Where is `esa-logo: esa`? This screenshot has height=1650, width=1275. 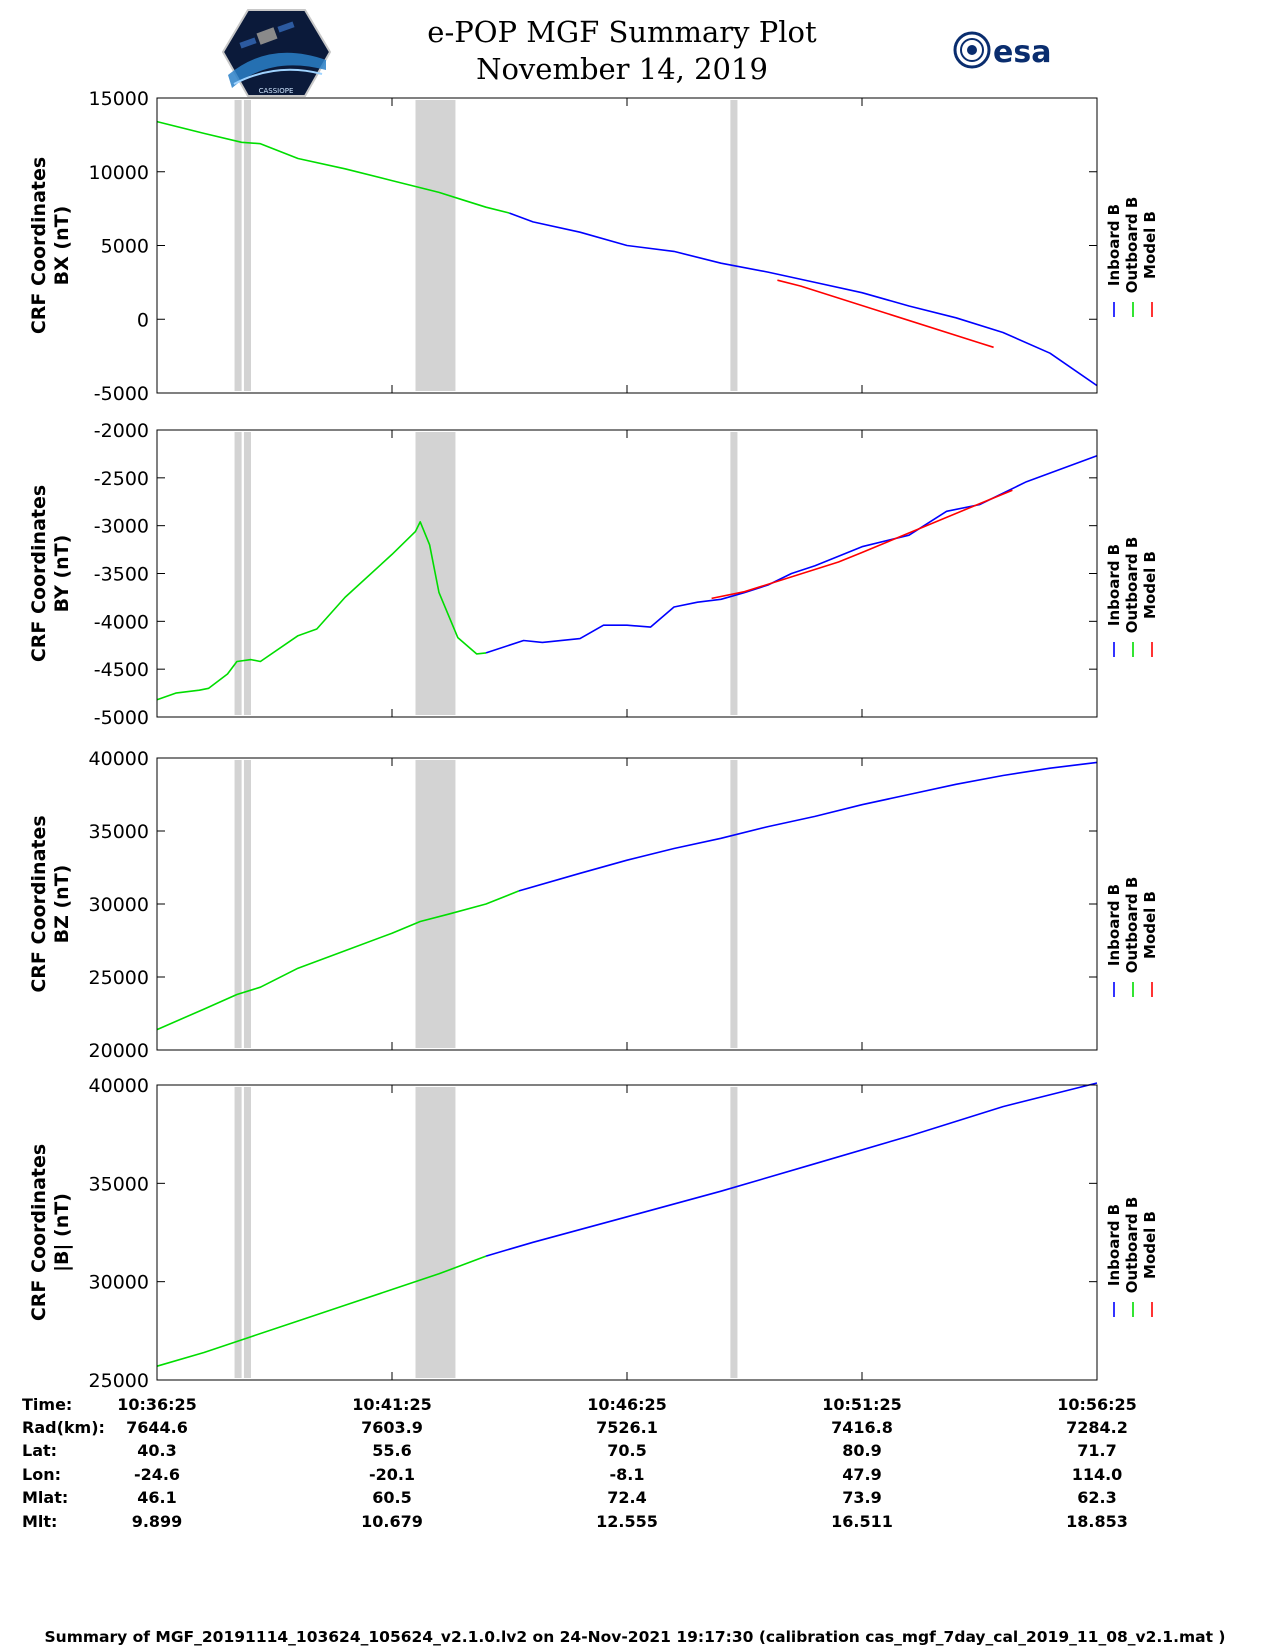 esa-logo: esa is located at coordinates (1002, 50).